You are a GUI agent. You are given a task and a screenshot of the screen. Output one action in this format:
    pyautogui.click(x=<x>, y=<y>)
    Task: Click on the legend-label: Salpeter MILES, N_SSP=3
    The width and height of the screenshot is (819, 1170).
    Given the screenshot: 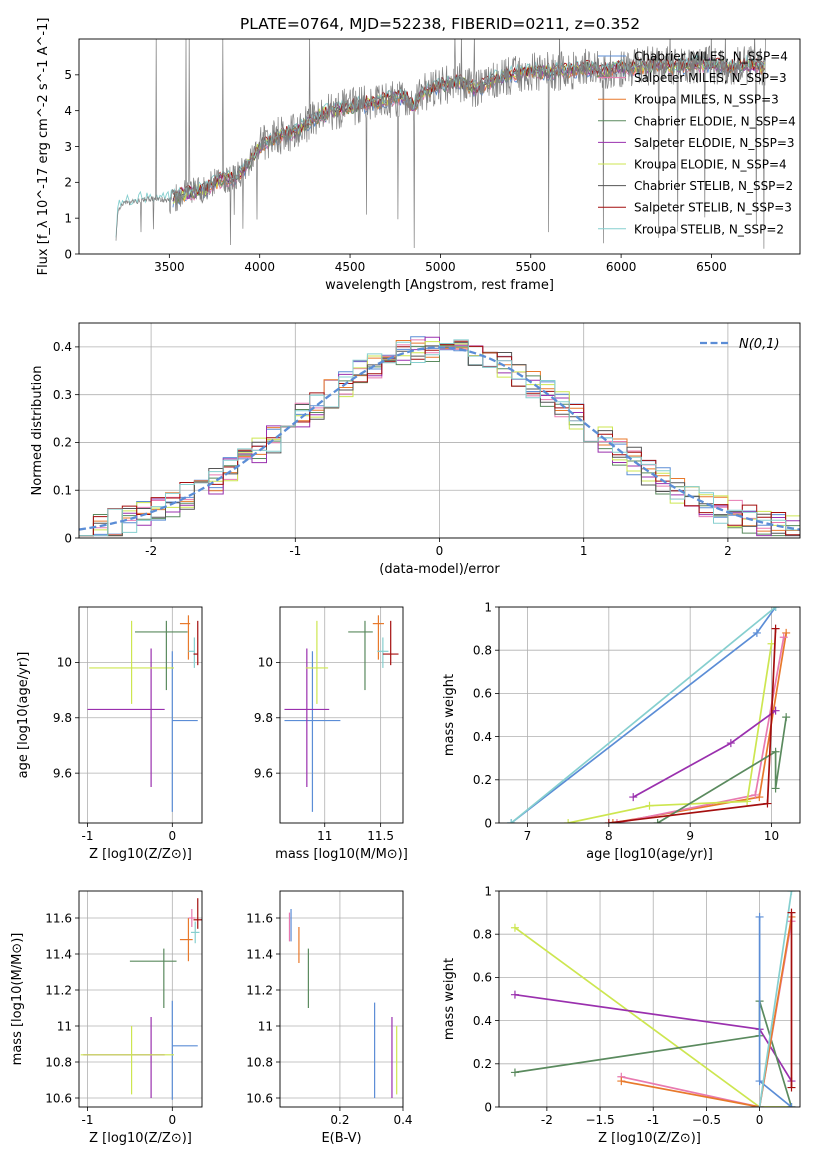 What is the action you would take?
    pyautogui.click(x=710, y=78)
    